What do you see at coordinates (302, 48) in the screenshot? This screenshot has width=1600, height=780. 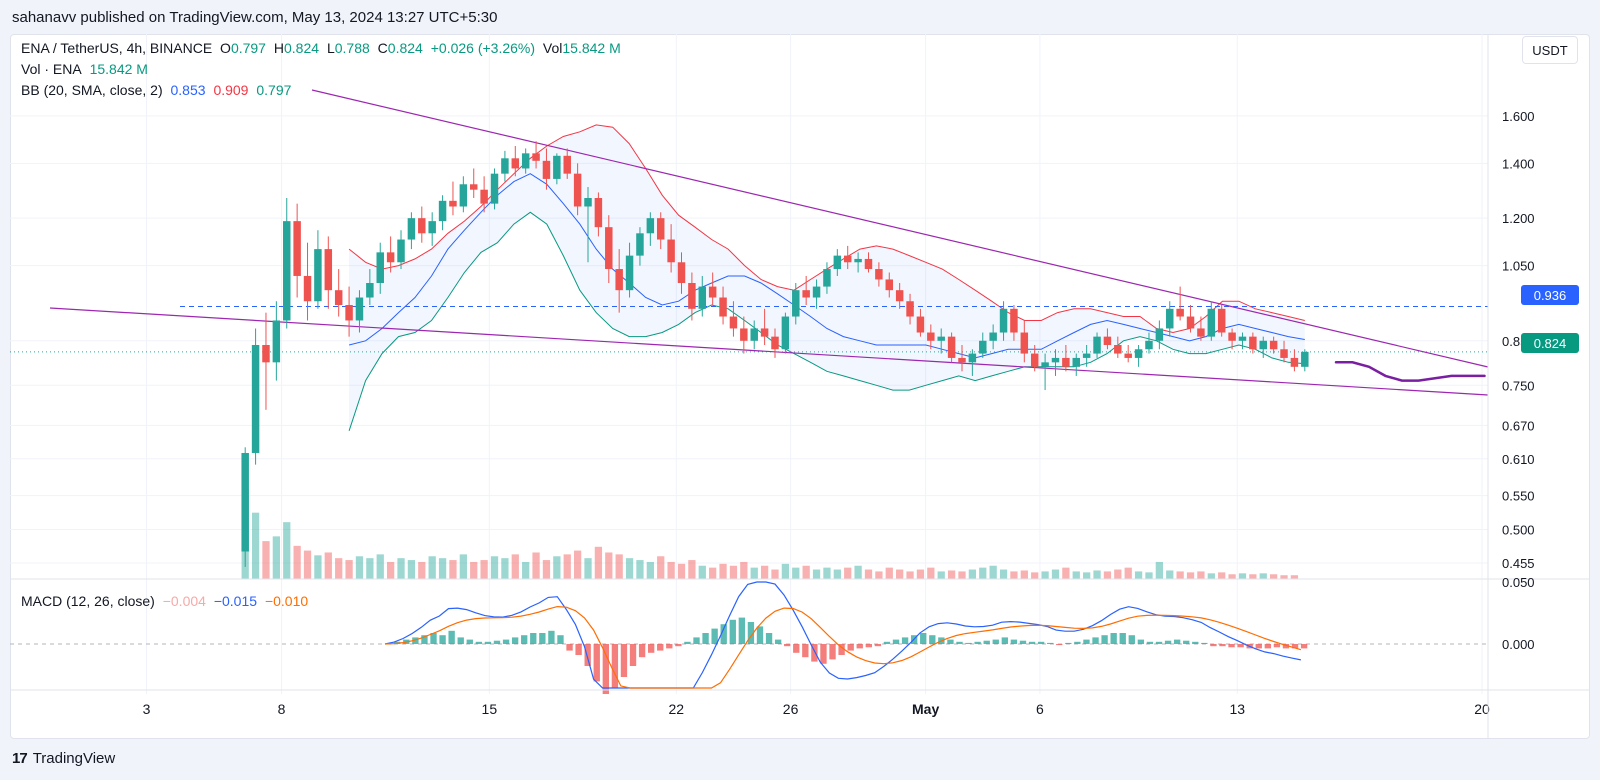 I see `high-value: 0.824` at bounding box center [302, 48].